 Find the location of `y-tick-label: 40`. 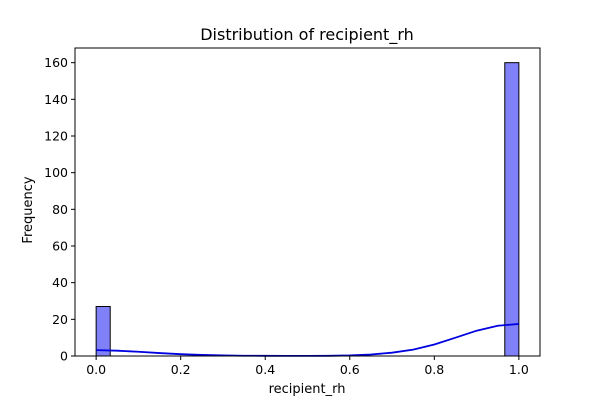

y-tick-label: 40 is located at coordinates (60, 282).